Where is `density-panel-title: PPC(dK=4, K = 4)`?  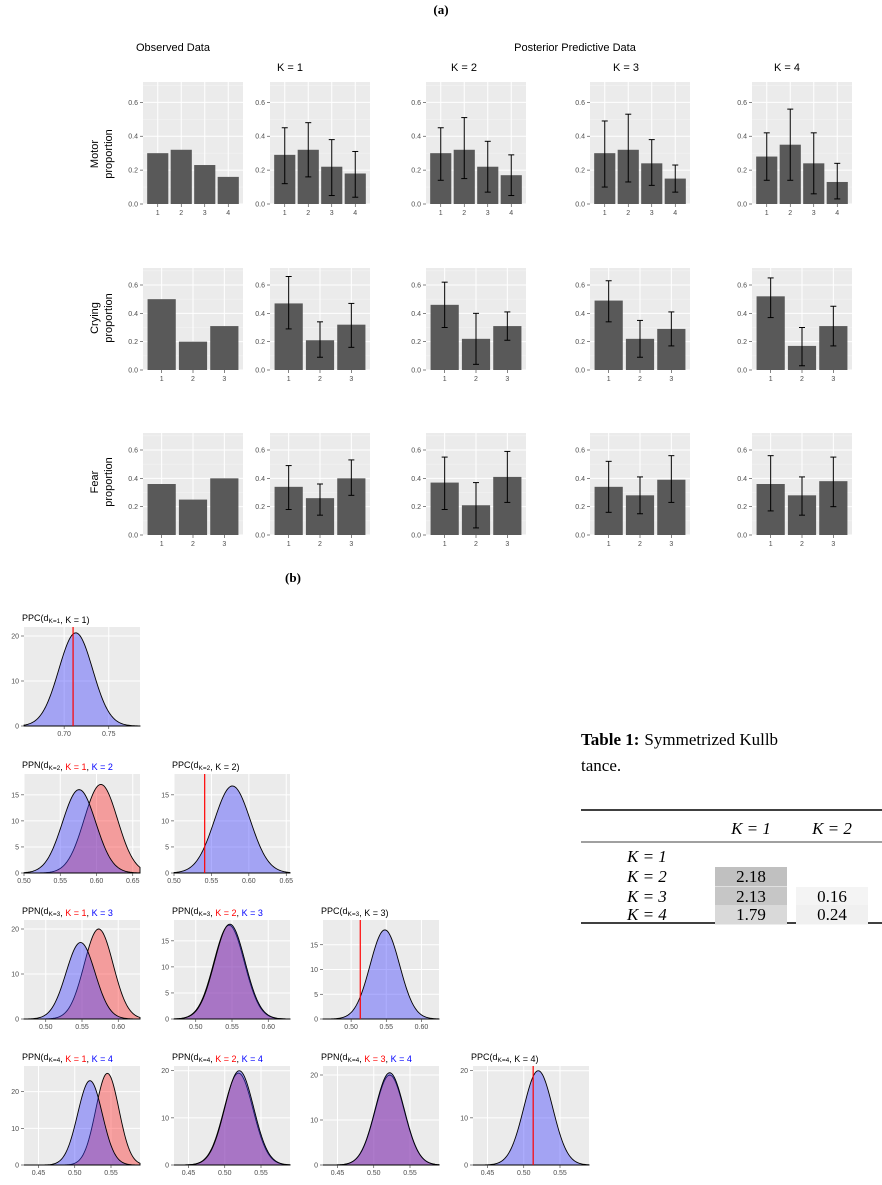
density-panel-title: PPC(dK=4, K = 4) is located at coordinates (505, 1058).